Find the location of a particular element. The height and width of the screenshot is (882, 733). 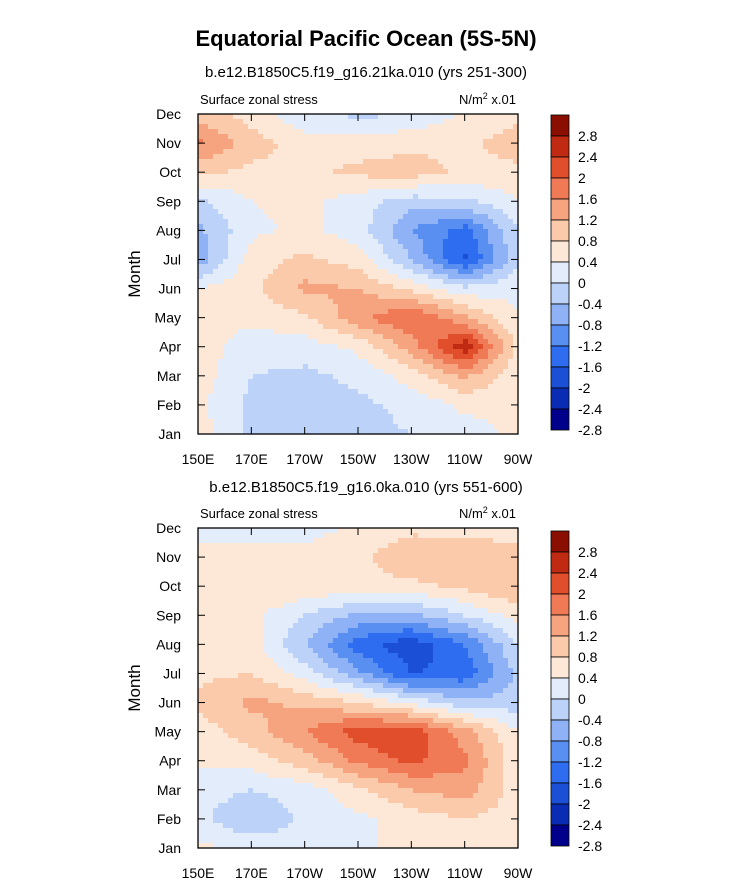

colorbar-label: 2.4 is located at coordinates (588, 157).